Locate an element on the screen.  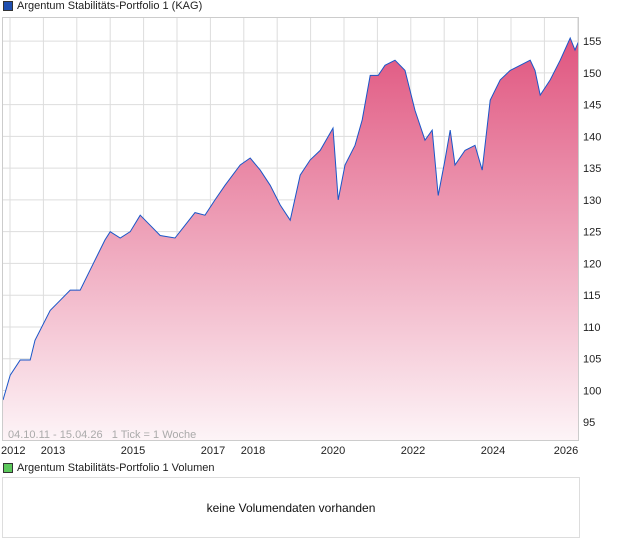
x-tick-label: 2017 is located at coordinates (213, 451).